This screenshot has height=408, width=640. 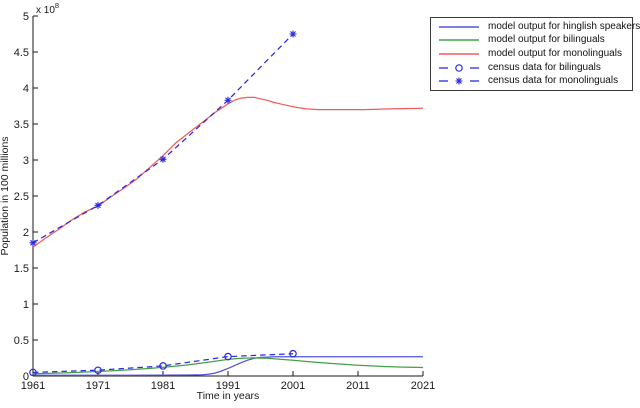 I want to click on legend-label: census data for bilinguals, so click(x=544, y=67).